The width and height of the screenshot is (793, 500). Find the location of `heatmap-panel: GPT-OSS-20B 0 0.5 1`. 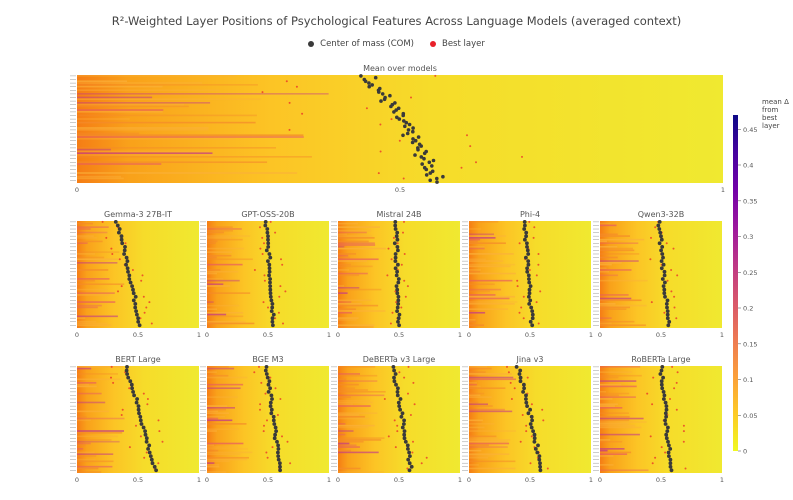

heatmap-panel: GPT-OSS-20B 0 0.5 1 is located at coordinates (265, 274).